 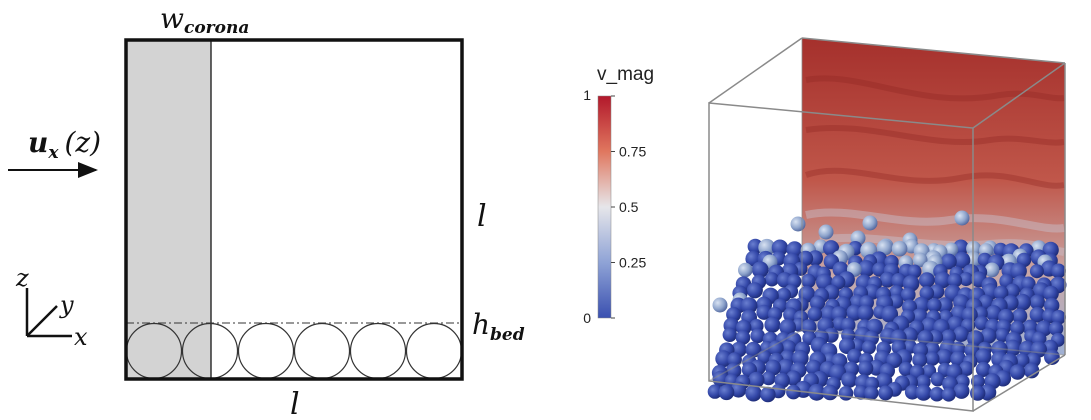 I want to click on bottom-length-label: l, so click(x=295, y=403).